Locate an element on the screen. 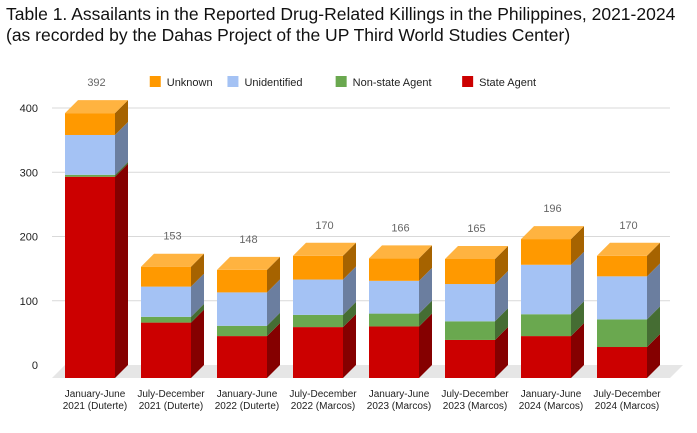  total-label: 170 is located at coordinates (324, 226).